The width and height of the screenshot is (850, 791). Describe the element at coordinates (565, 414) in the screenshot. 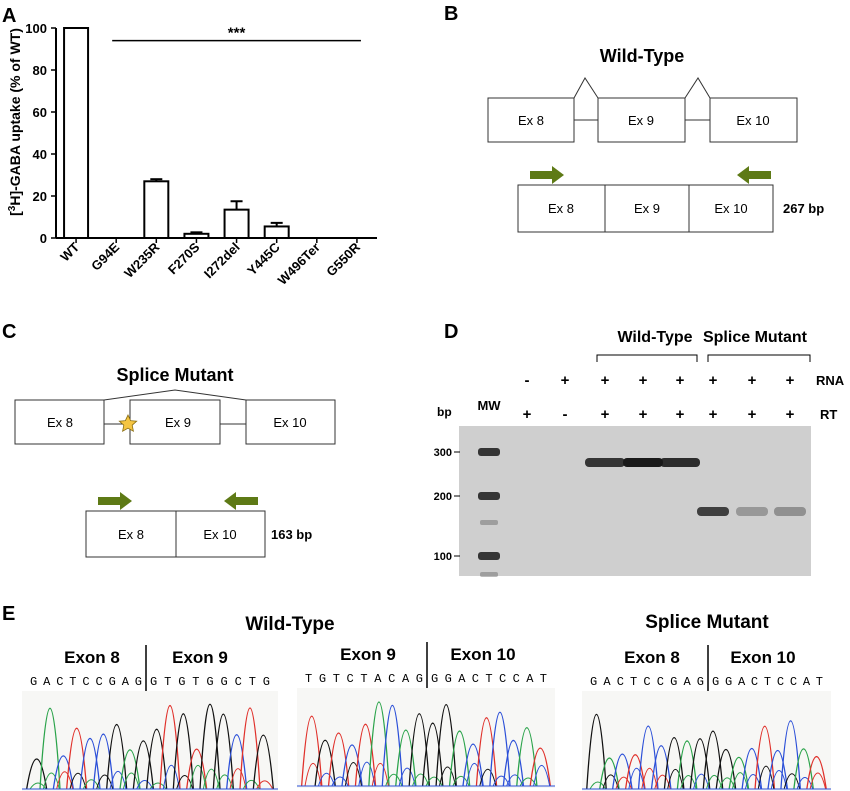

I see `rt-sign: -` at that location.